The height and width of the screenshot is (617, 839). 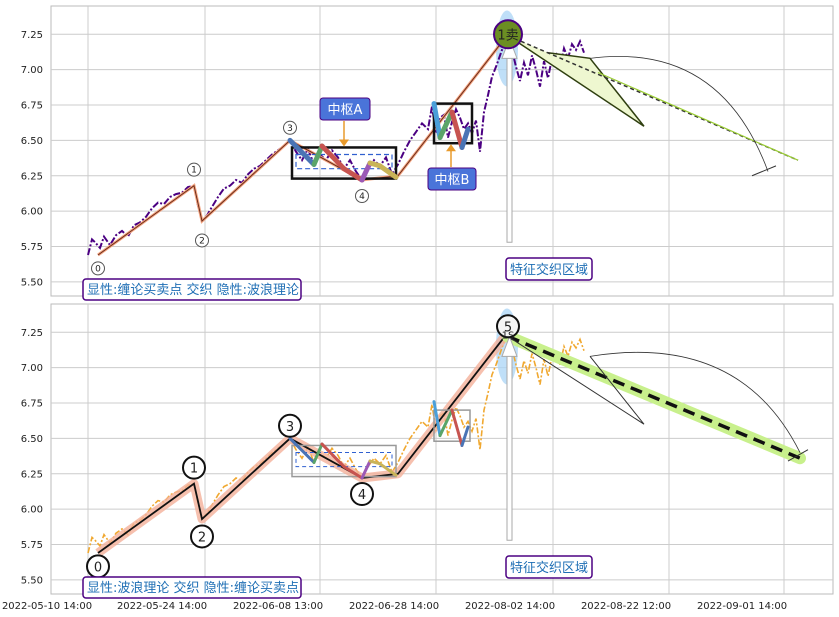 What do you see at coordinates (510, 606) in the screenshot?
I see `x-tick-label: 2022-08-02 14:00` at bounding box center [510, 606].